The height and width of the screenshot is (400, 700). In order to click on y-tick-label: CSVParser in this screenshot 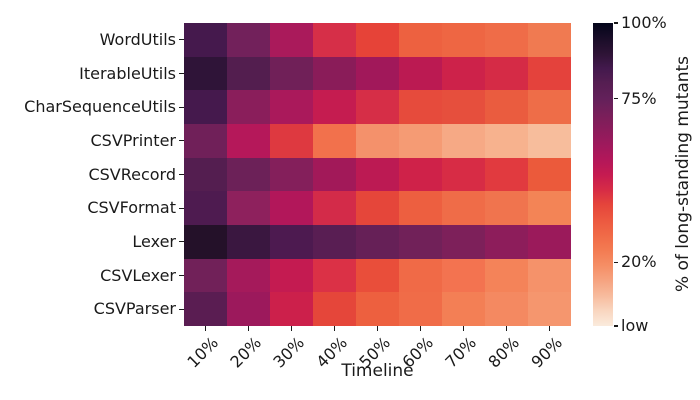, I will do `click(134, 309)`.